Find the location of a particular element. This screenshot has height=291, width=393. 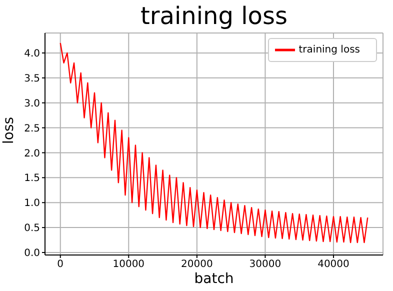

y-axis-title: loss is located at coordinates (8, 130).